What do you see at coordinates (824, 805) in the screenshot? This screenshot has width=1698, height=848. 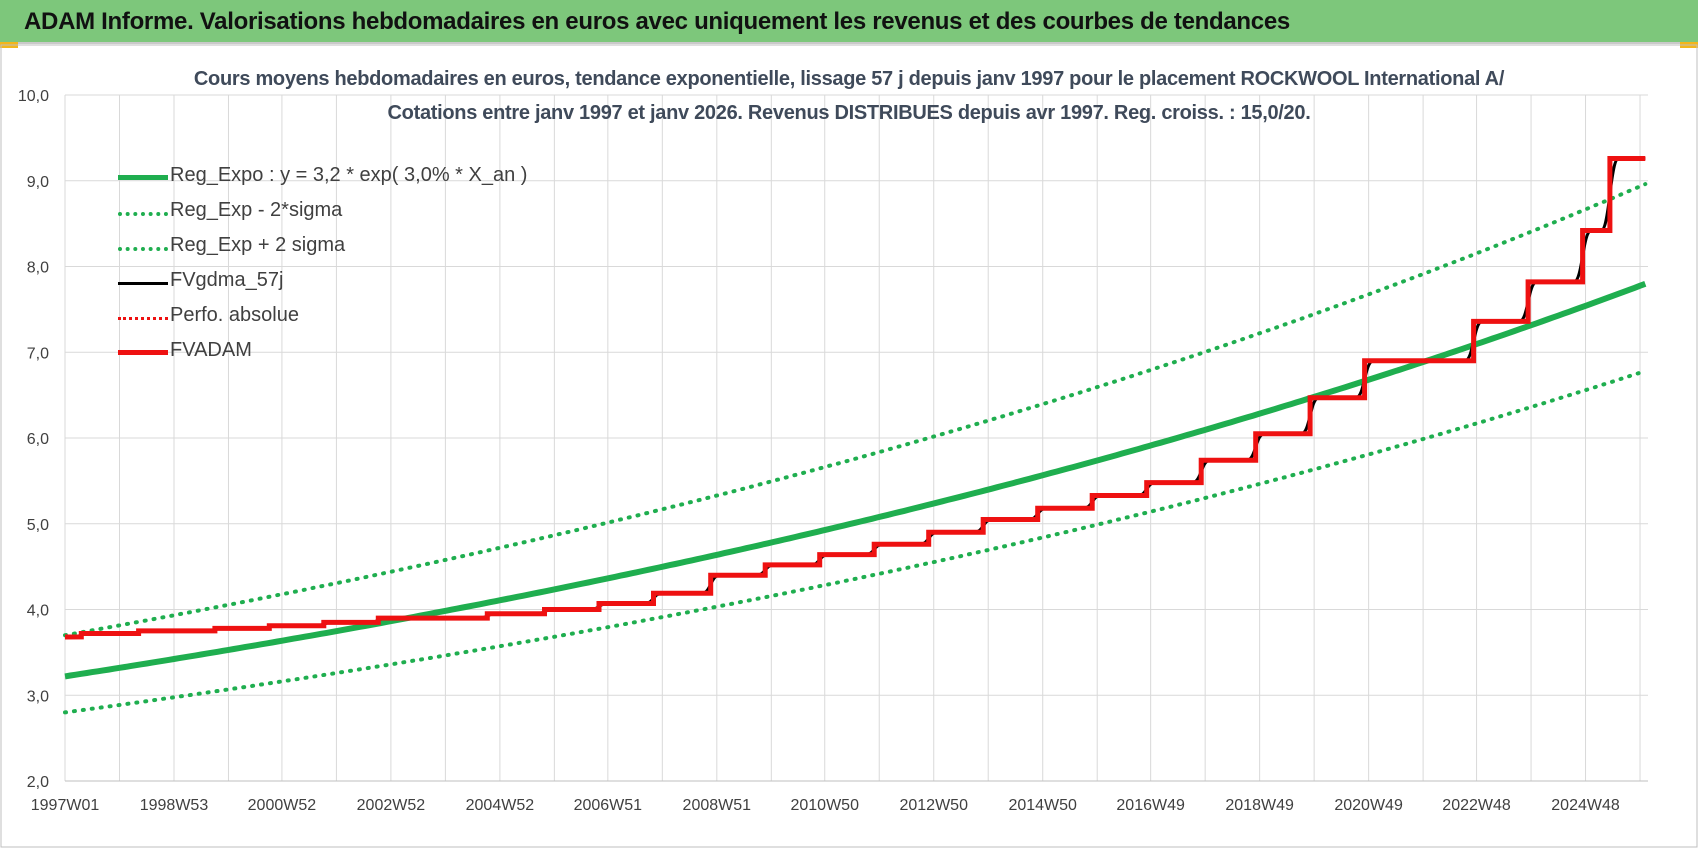 I see `x-tick-label: 2010W50` at bounding box center [824, 805].